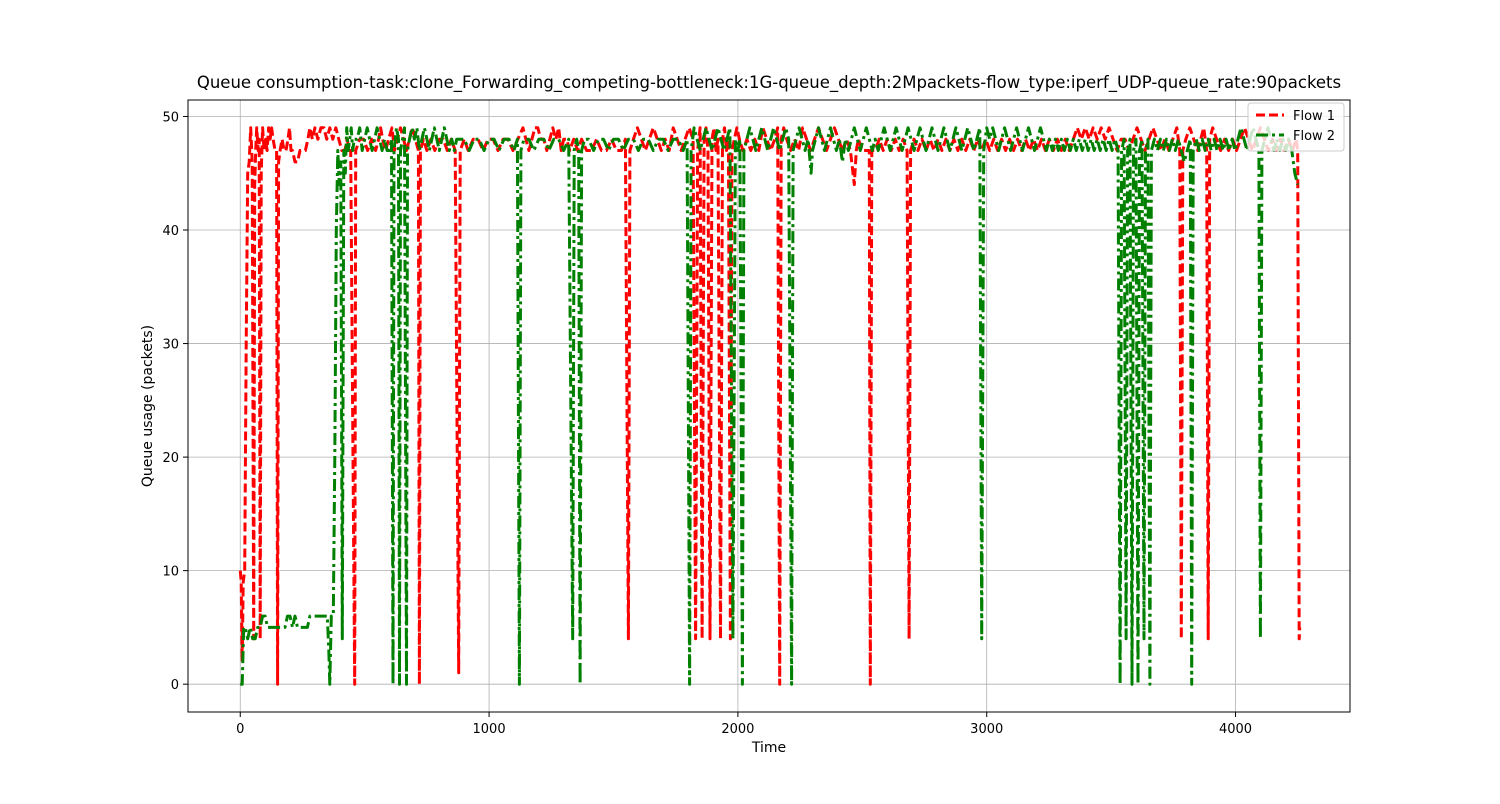 The height and width of the screenshot is (804, 1500). I want to click on x-tick-label: 0, so click(240, 729).